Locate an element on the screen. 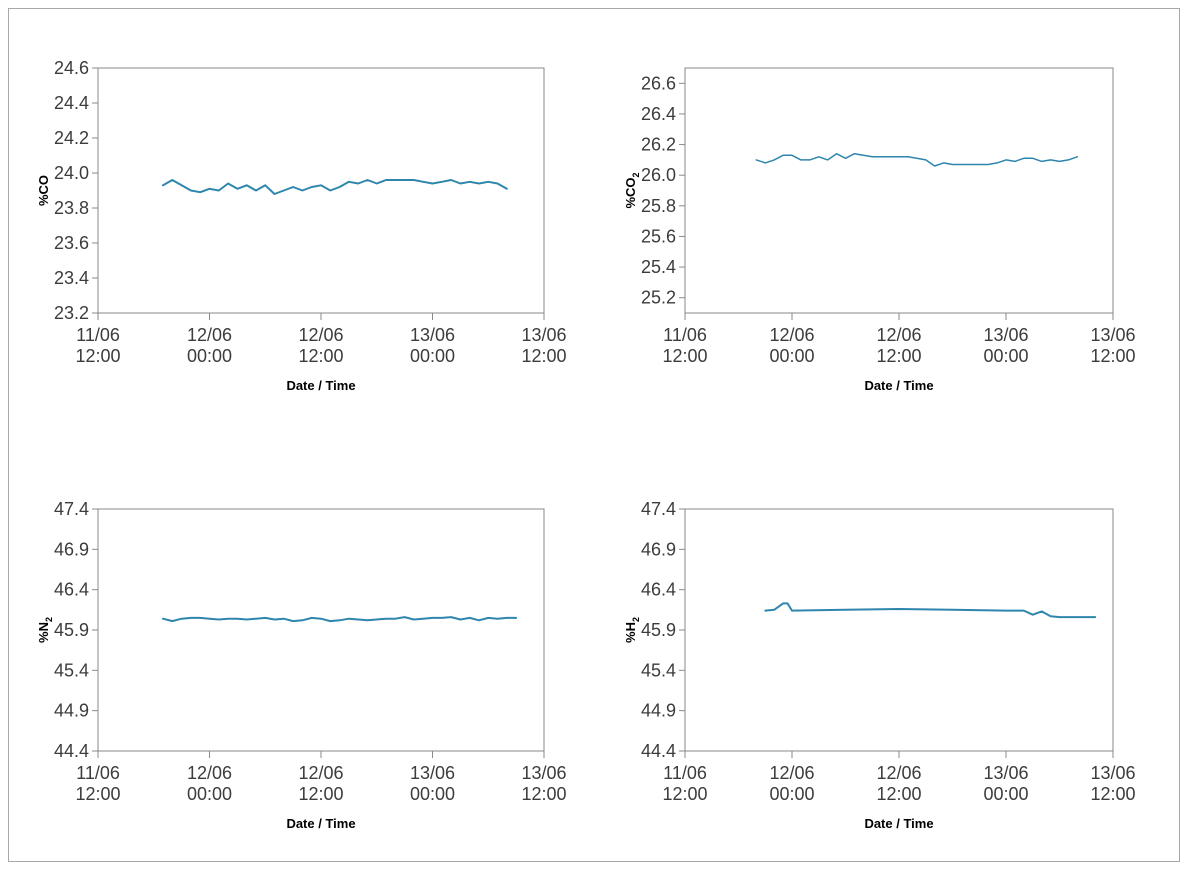 This screenshot has height=870, width=1188. y-axis-title-base: %H is located at coordinates (630, 632).